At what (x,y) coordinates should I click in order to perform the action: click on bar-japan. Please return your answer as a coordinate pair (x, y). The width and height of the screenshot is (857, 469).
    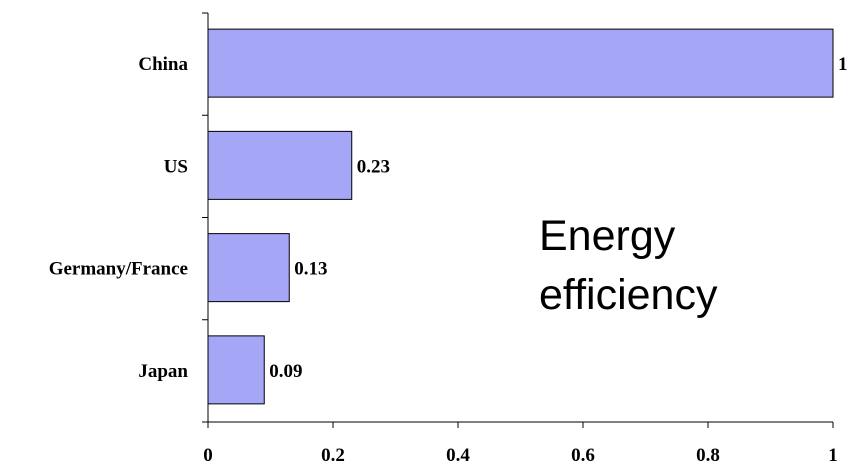
    Looking at the image, I should click on (236, 370).